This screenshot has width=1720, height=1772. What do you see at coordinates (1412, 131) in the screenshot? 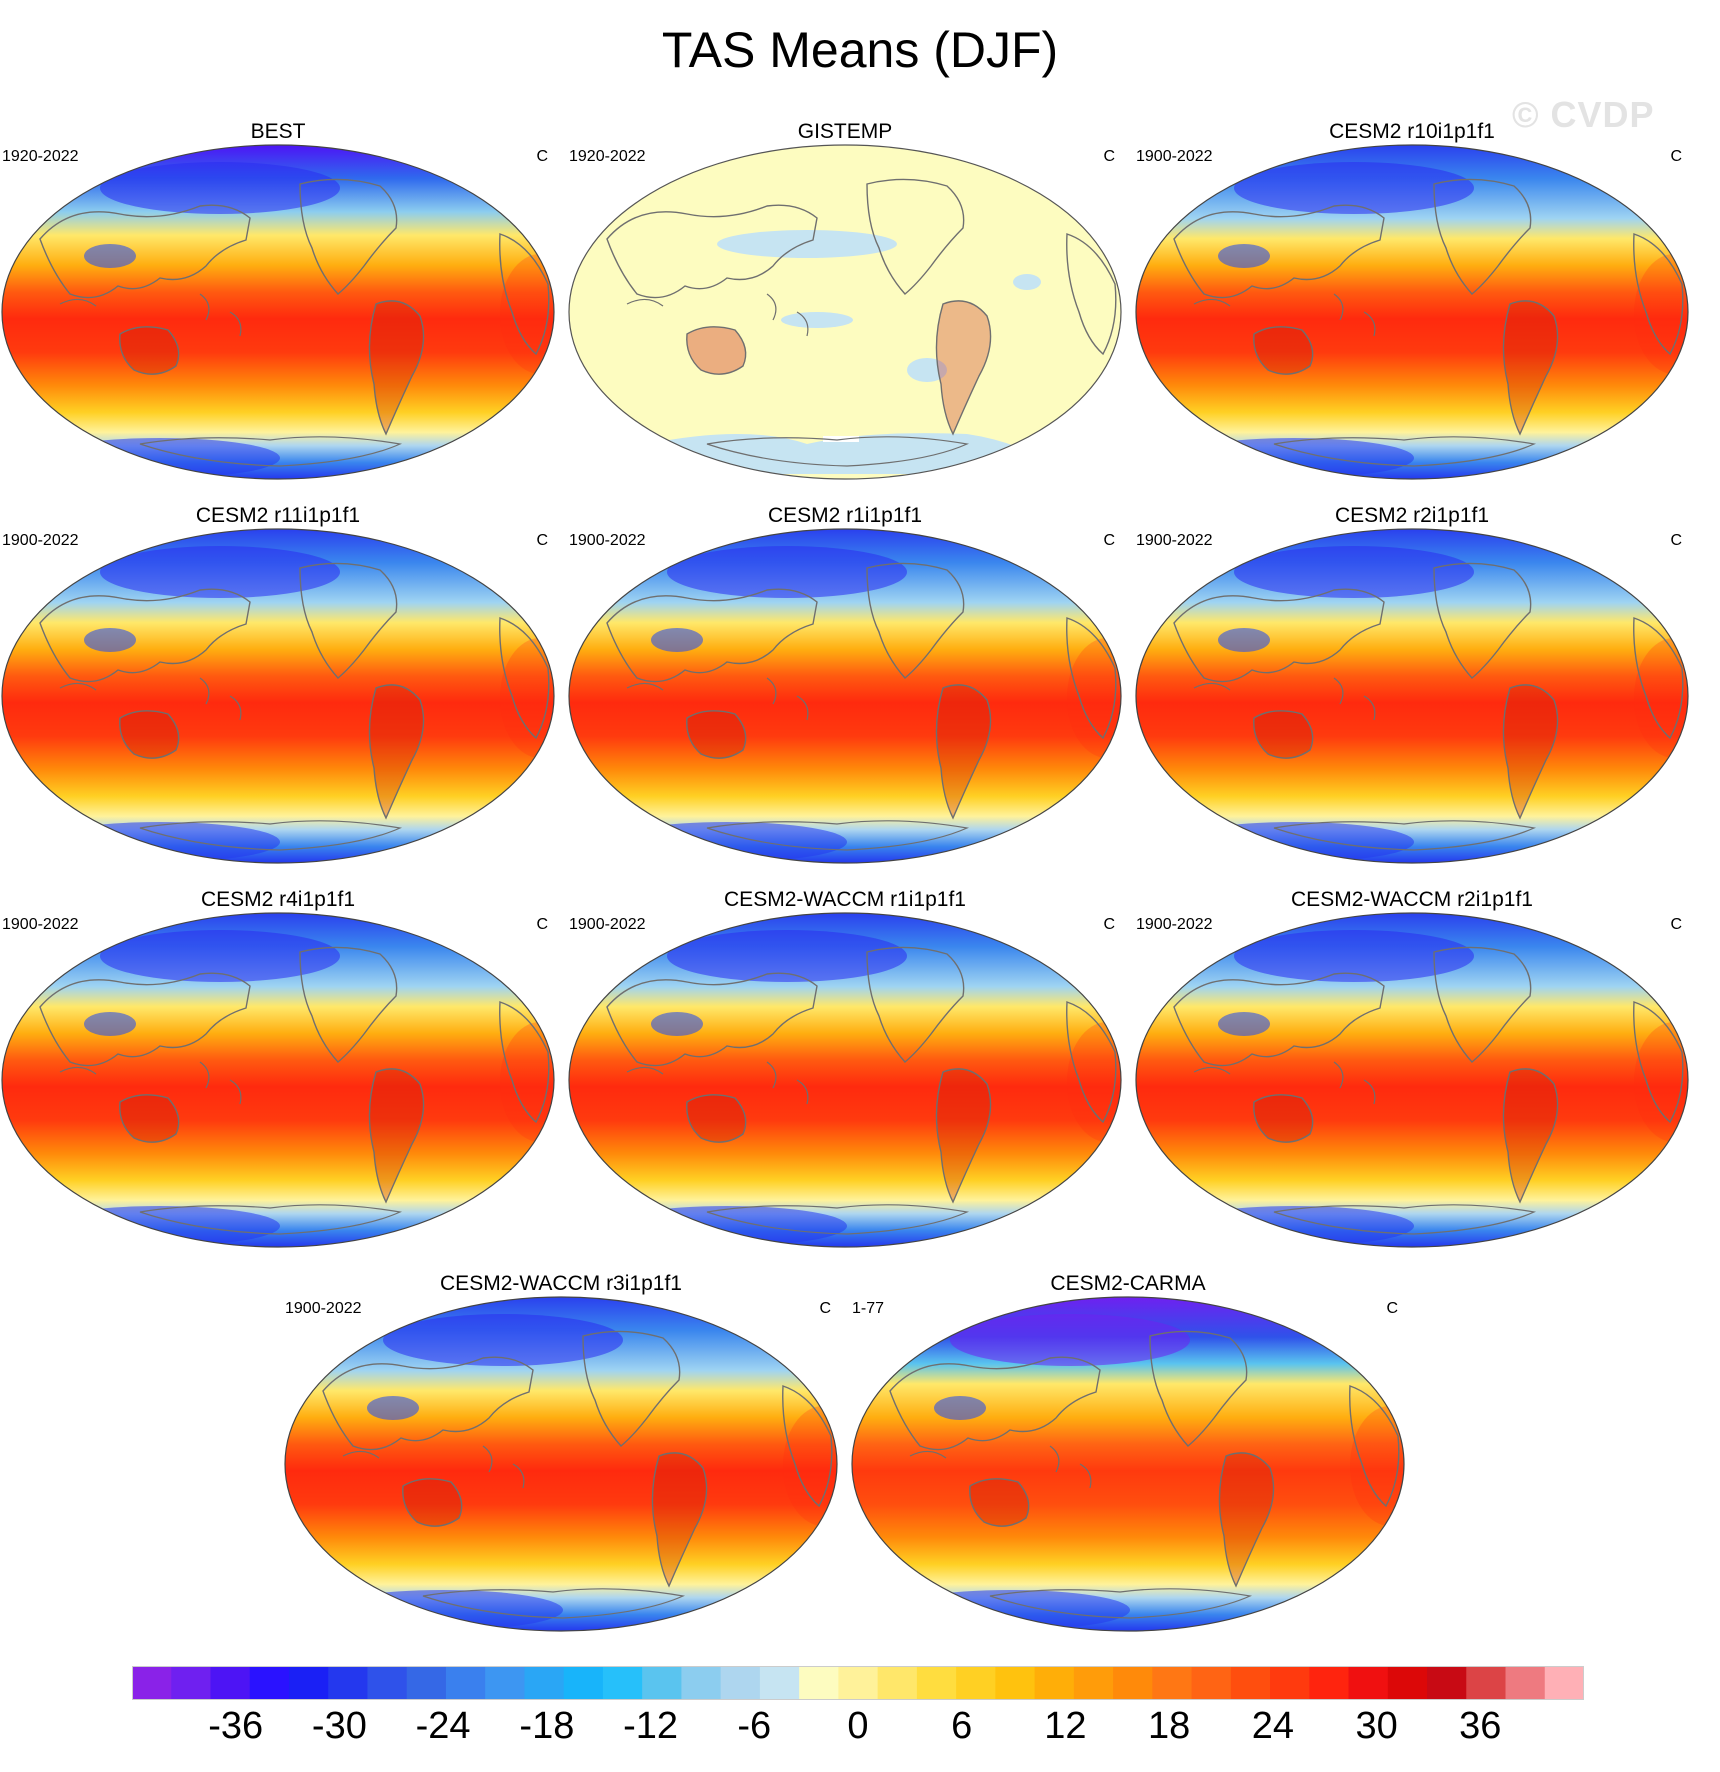
I see `panel-title: CESM2 r10i1p1f1` at bounding box center [1412, 131].